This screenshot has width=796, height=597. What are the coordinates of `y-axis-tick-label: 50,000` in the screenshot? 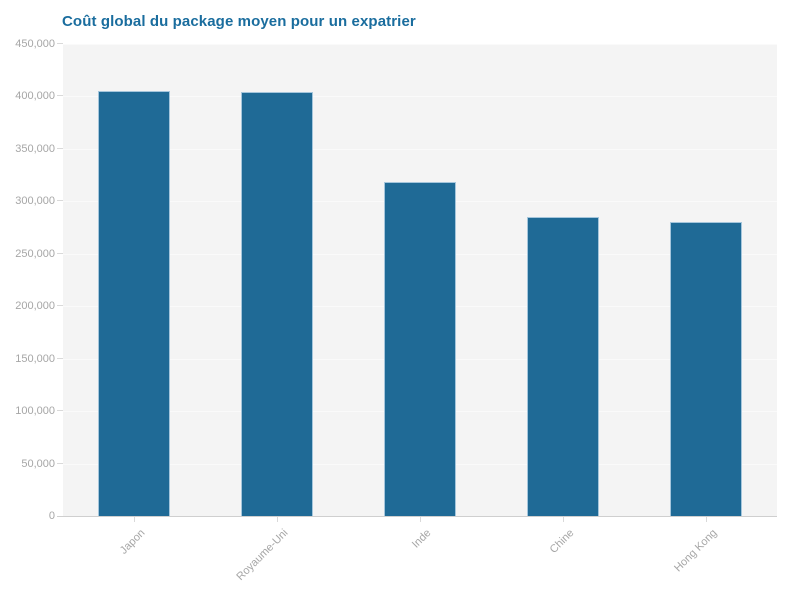 It's located at (38, 463).